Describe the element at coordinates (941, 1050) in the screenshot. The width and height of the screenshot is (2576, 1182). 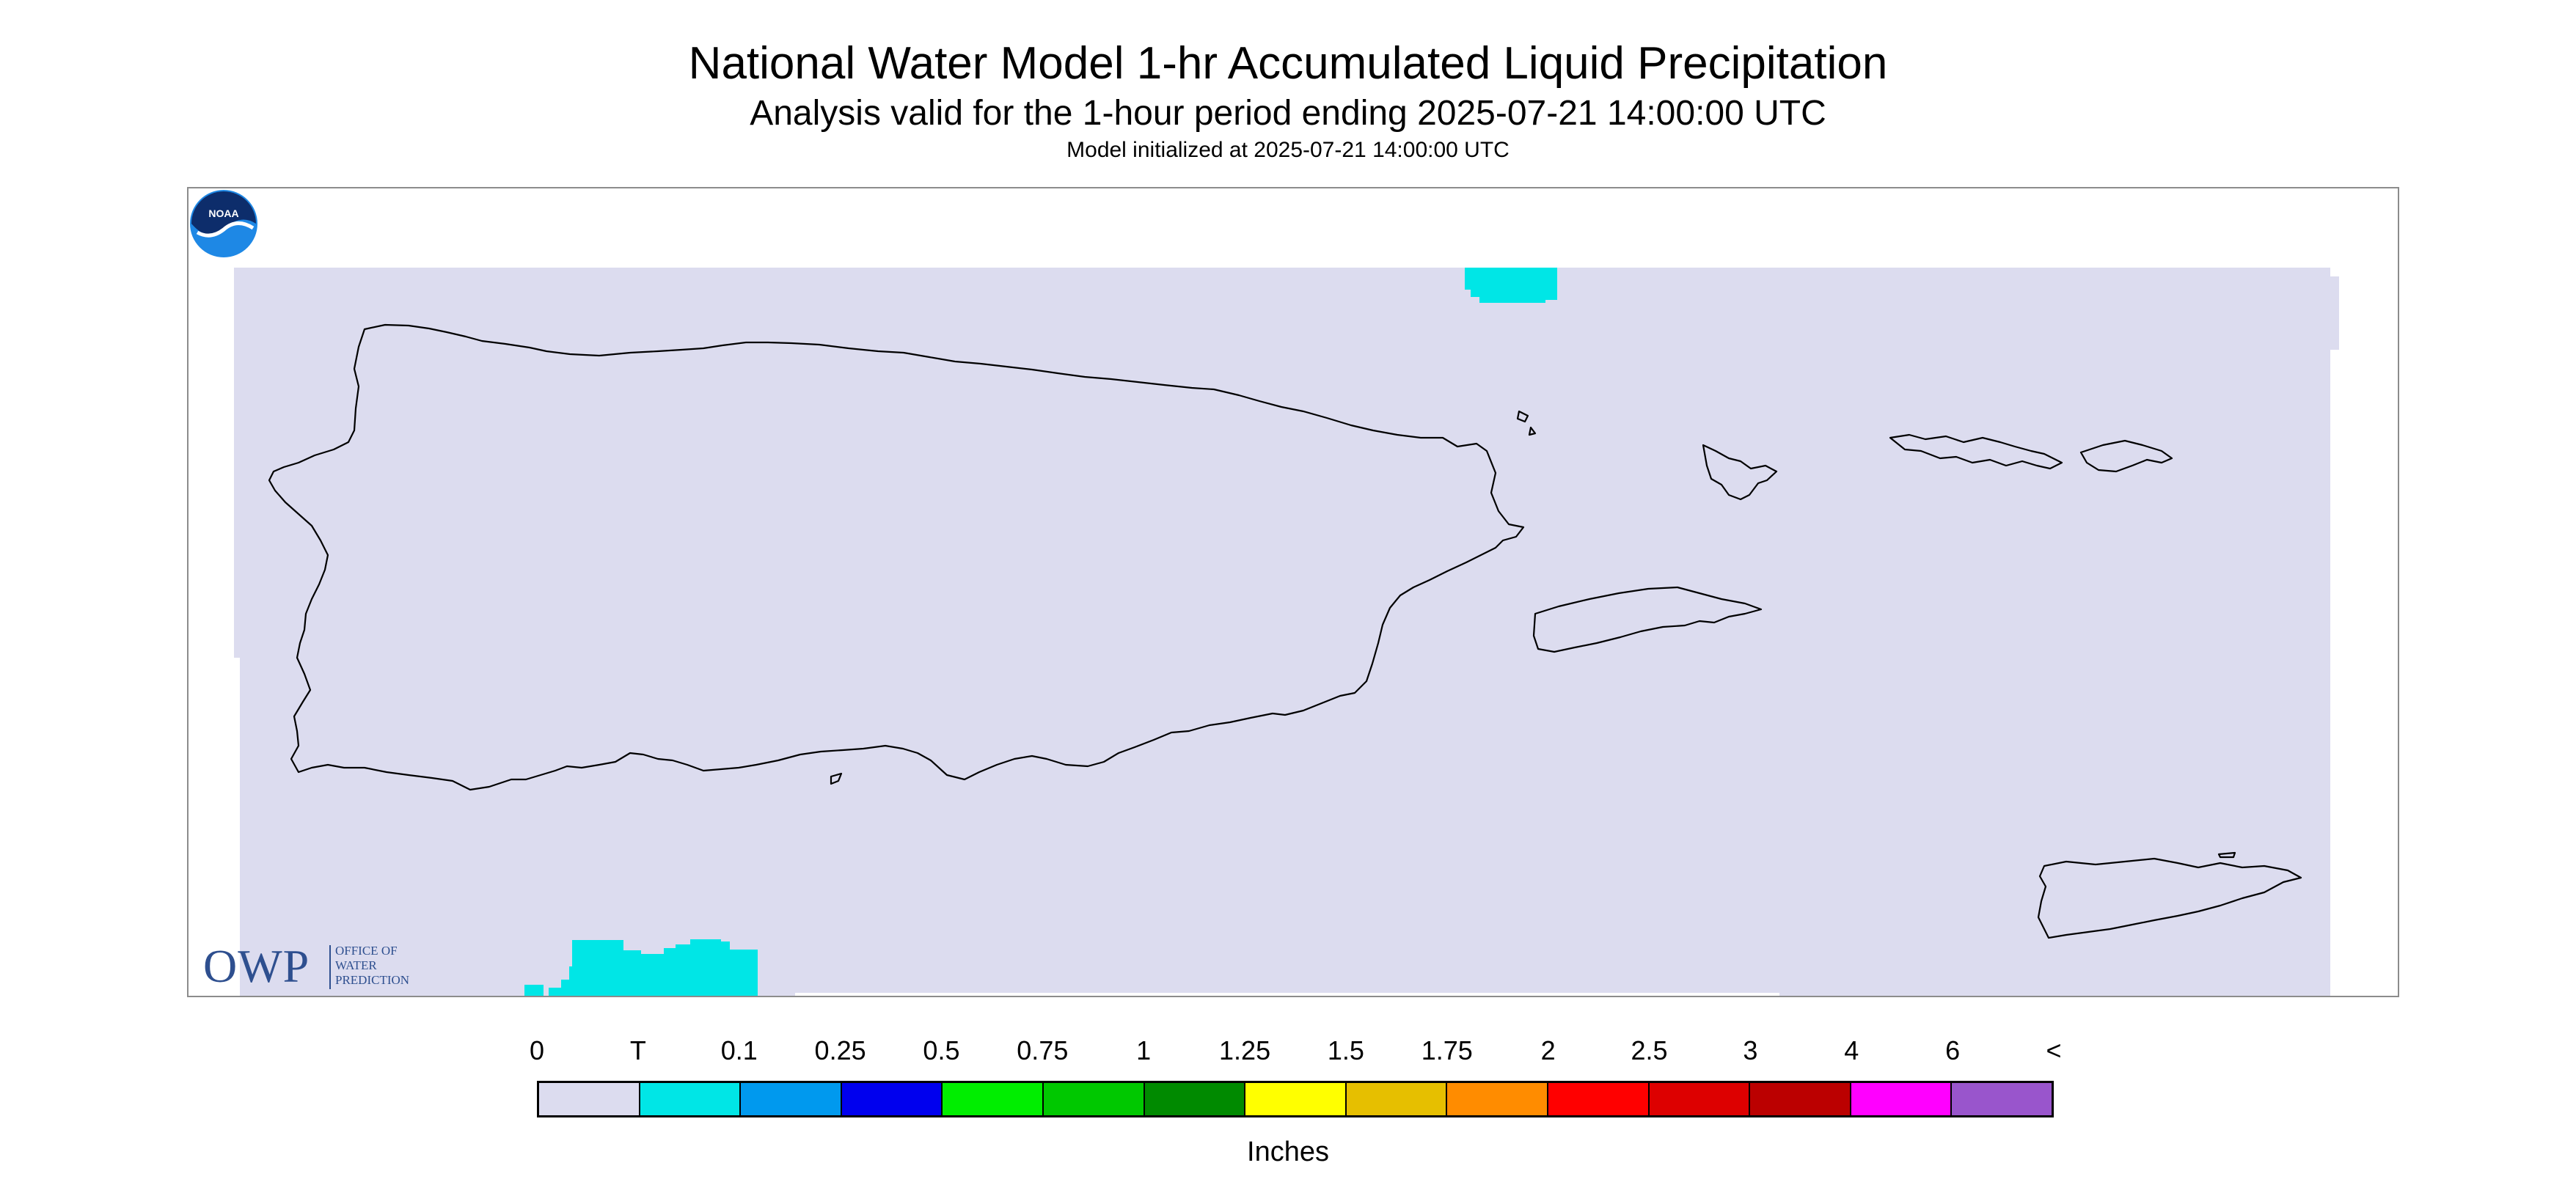
I see `legend-label: 0.5` at that location.